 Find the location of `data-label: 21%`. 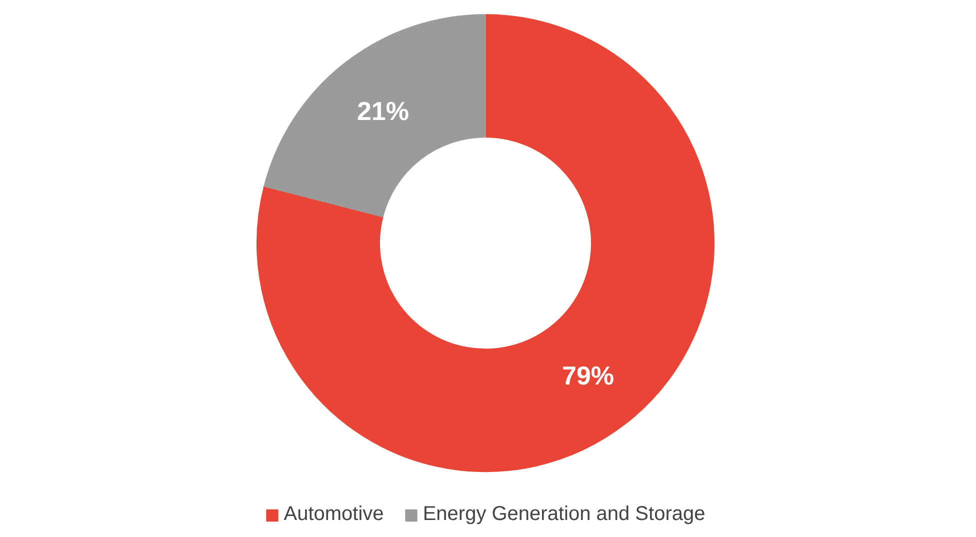

data-label: 21% is located at coordinates (383, 111).